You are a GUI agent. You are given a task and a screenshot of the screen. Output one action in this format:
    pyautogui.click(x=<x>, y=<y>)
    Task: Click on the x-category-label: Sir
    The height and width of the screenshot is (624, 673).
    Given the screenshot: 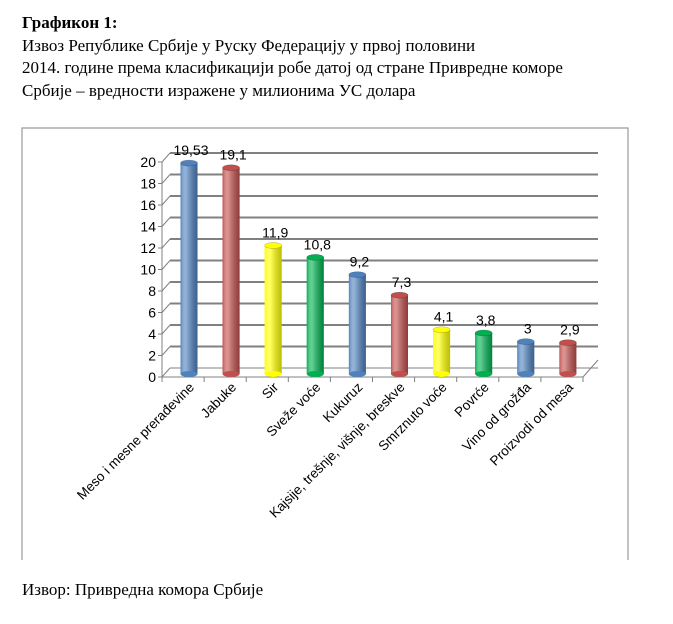 What is the action you would take?
    pyautogui.click(x=270, y=390)
    